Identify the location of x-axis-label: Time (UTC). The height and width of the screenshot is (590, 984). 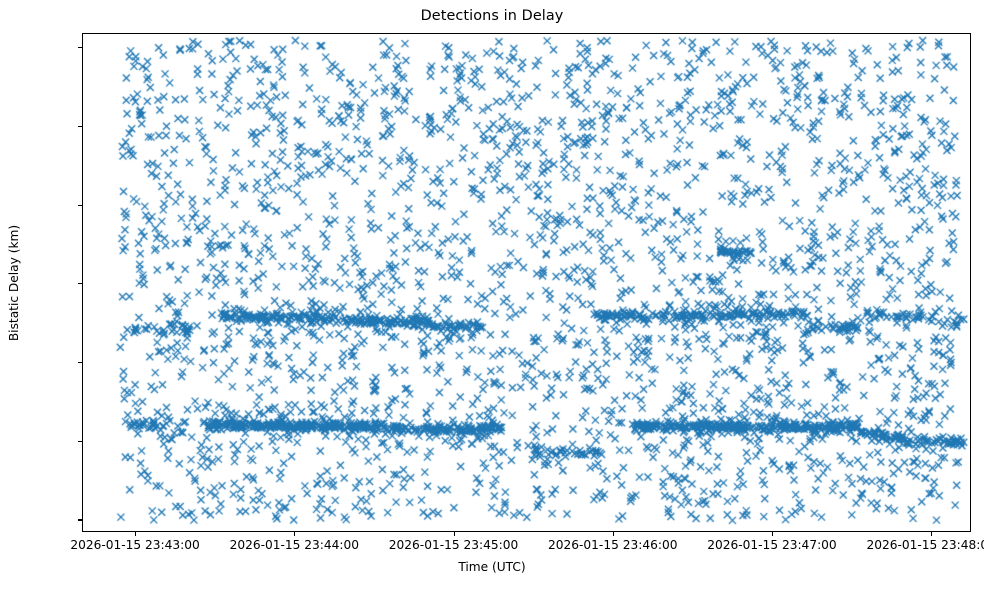
(492, 567).